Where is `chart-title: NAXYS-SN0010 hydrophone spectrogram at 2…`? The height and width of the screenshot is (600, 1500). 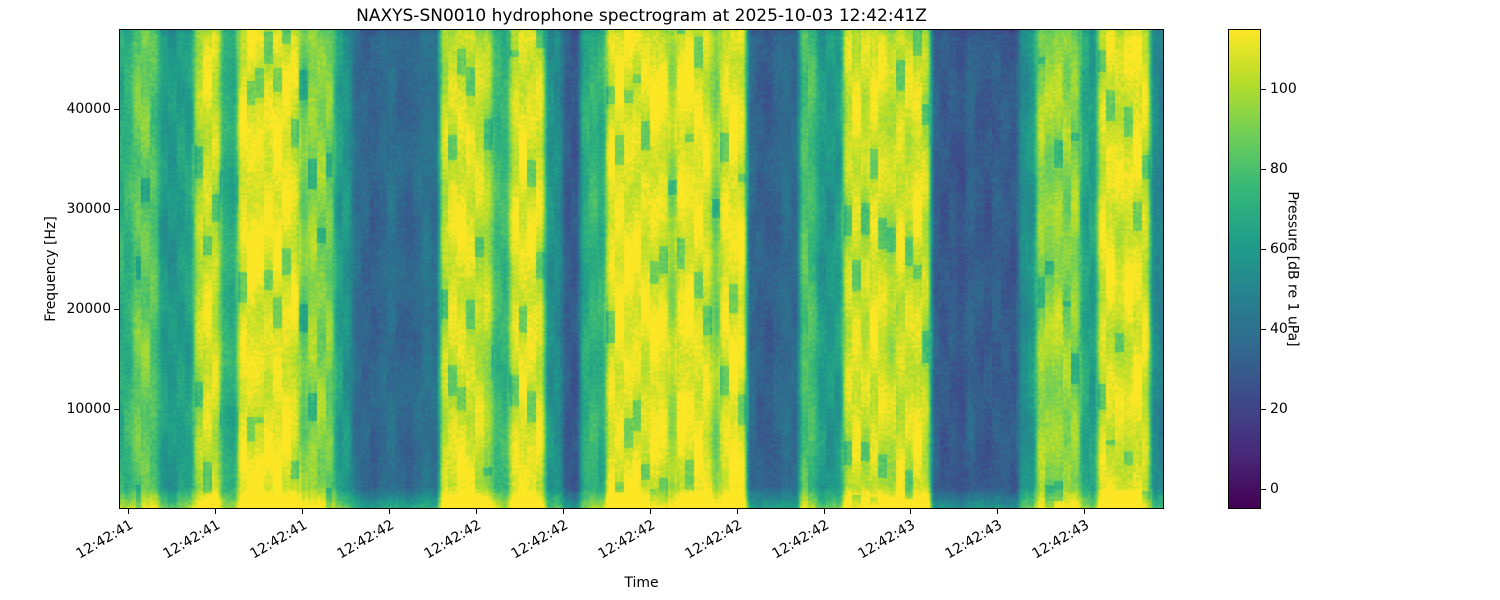 chart-title: NAXYS-SN0010 hydrophone spectrogram at 2… is located at coordinates (641, 16).